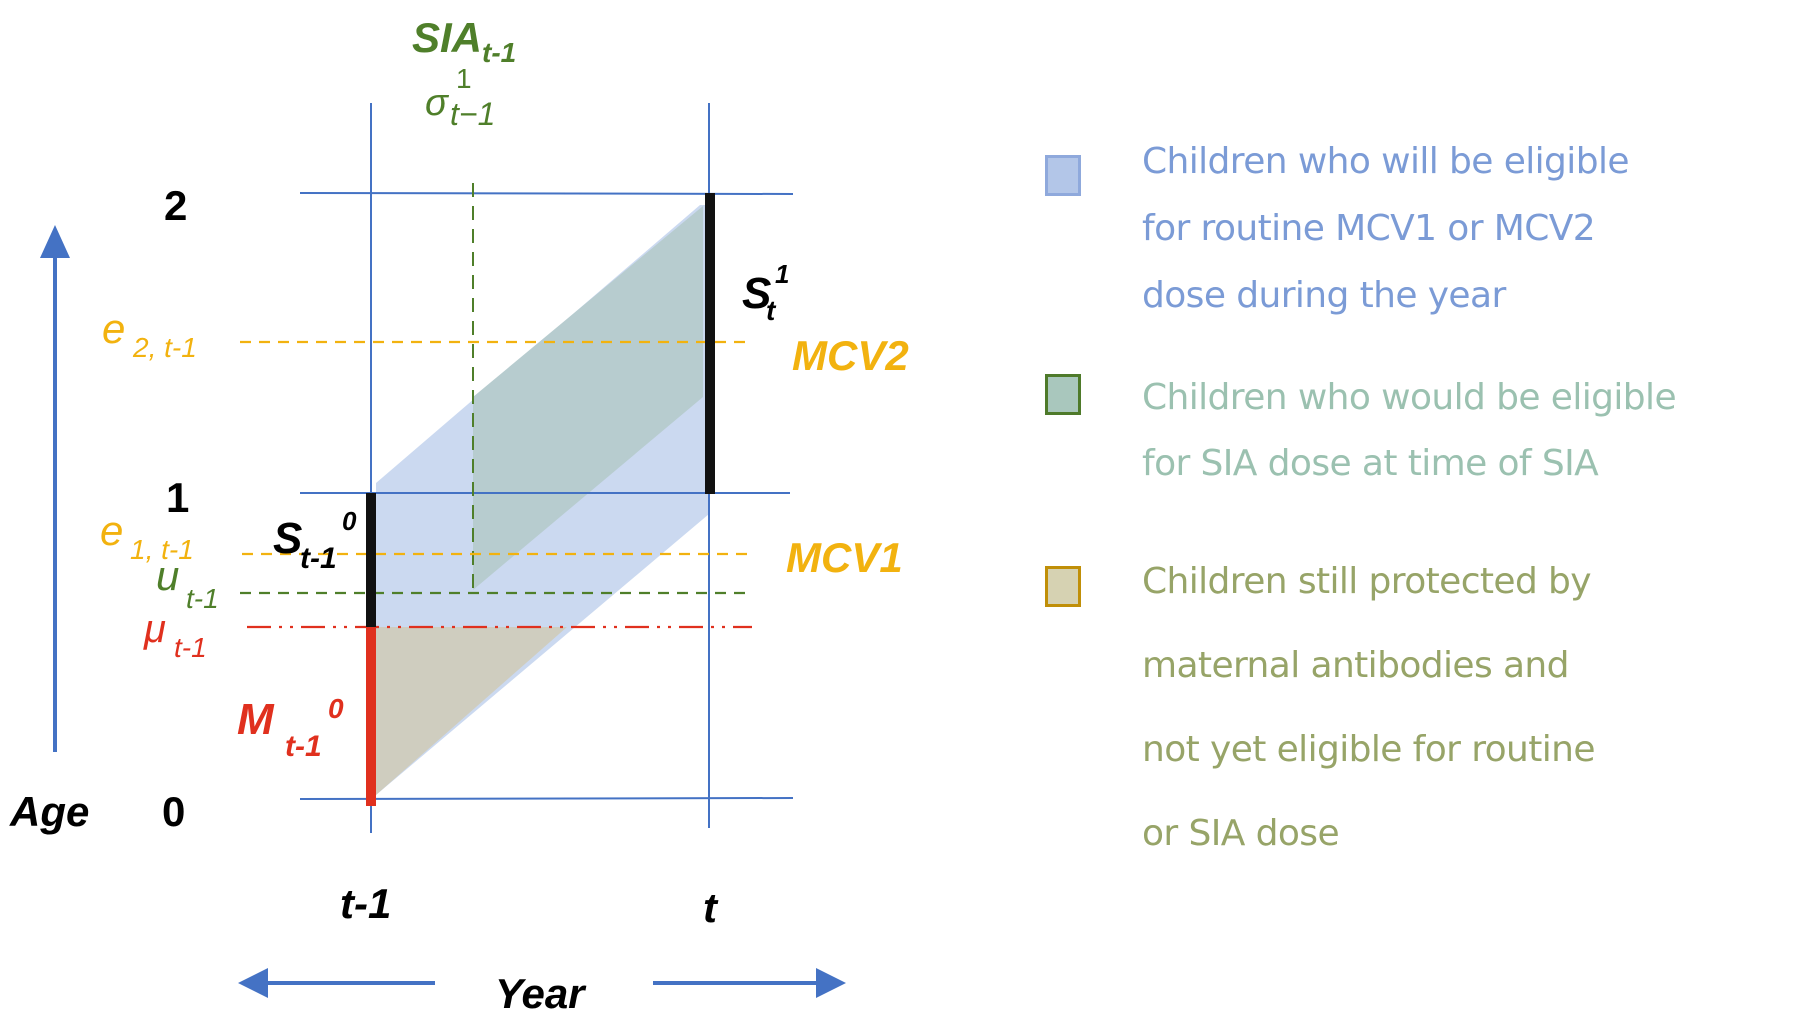 The height and width of the screenshot is (1019, 1800). What do you see at coordinates (1369, 749) in the screenshot?
I see `legend-text-line: not yet eligible for routine` at bounding box center [1369, 749].